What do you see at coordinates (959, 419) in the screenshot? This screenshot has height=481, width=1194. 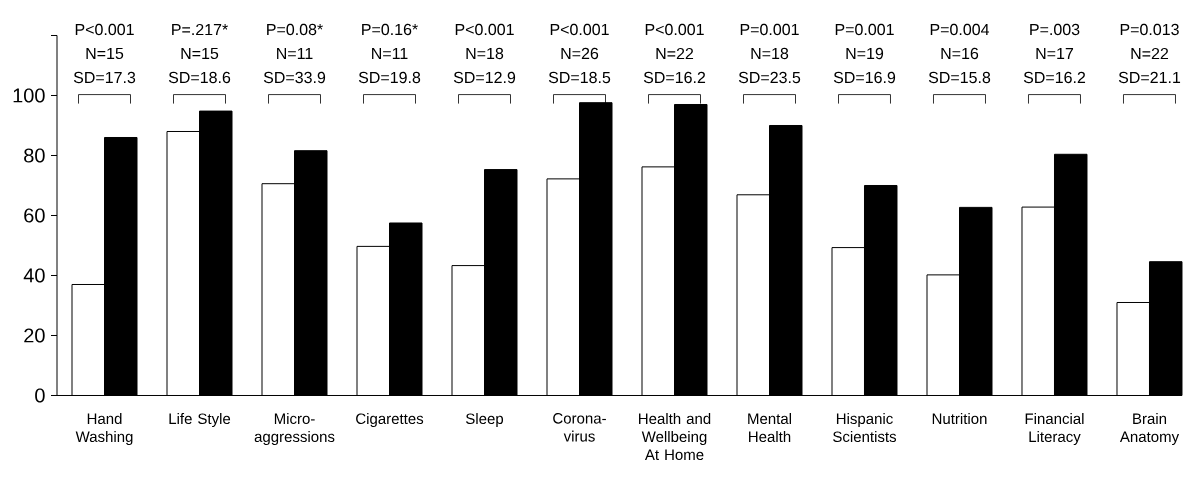 I see `x-tick-label: Nutrition` at bounding box center [959, 419].